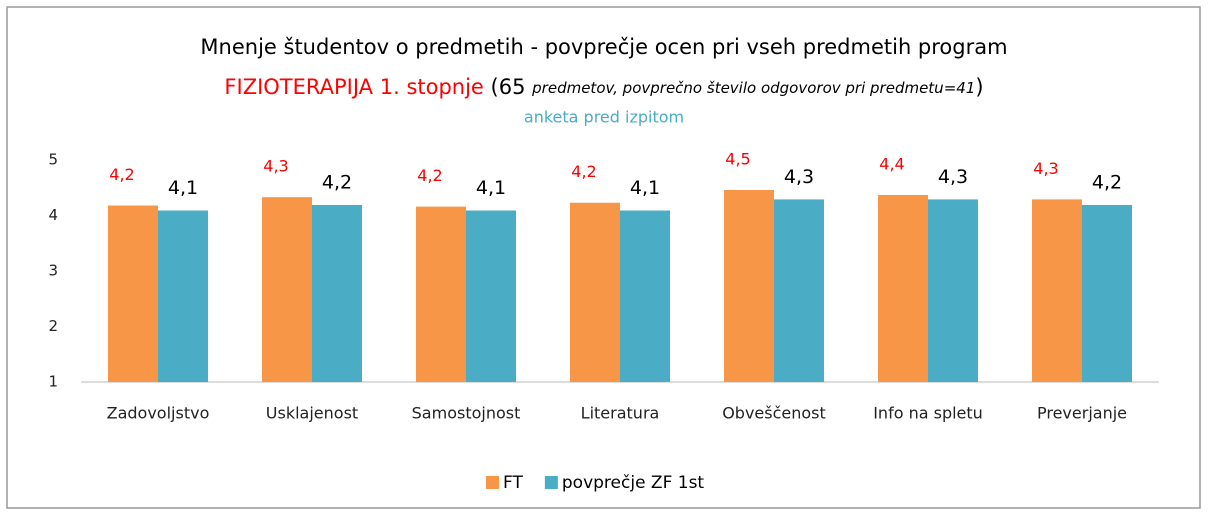 The width and height of the screenshot is (1208, 515). What do you see at coordinates (1082, 413) in the screenshot?
I see `x-tick-label: Preverjanje` at bounding box center [1082, 413].